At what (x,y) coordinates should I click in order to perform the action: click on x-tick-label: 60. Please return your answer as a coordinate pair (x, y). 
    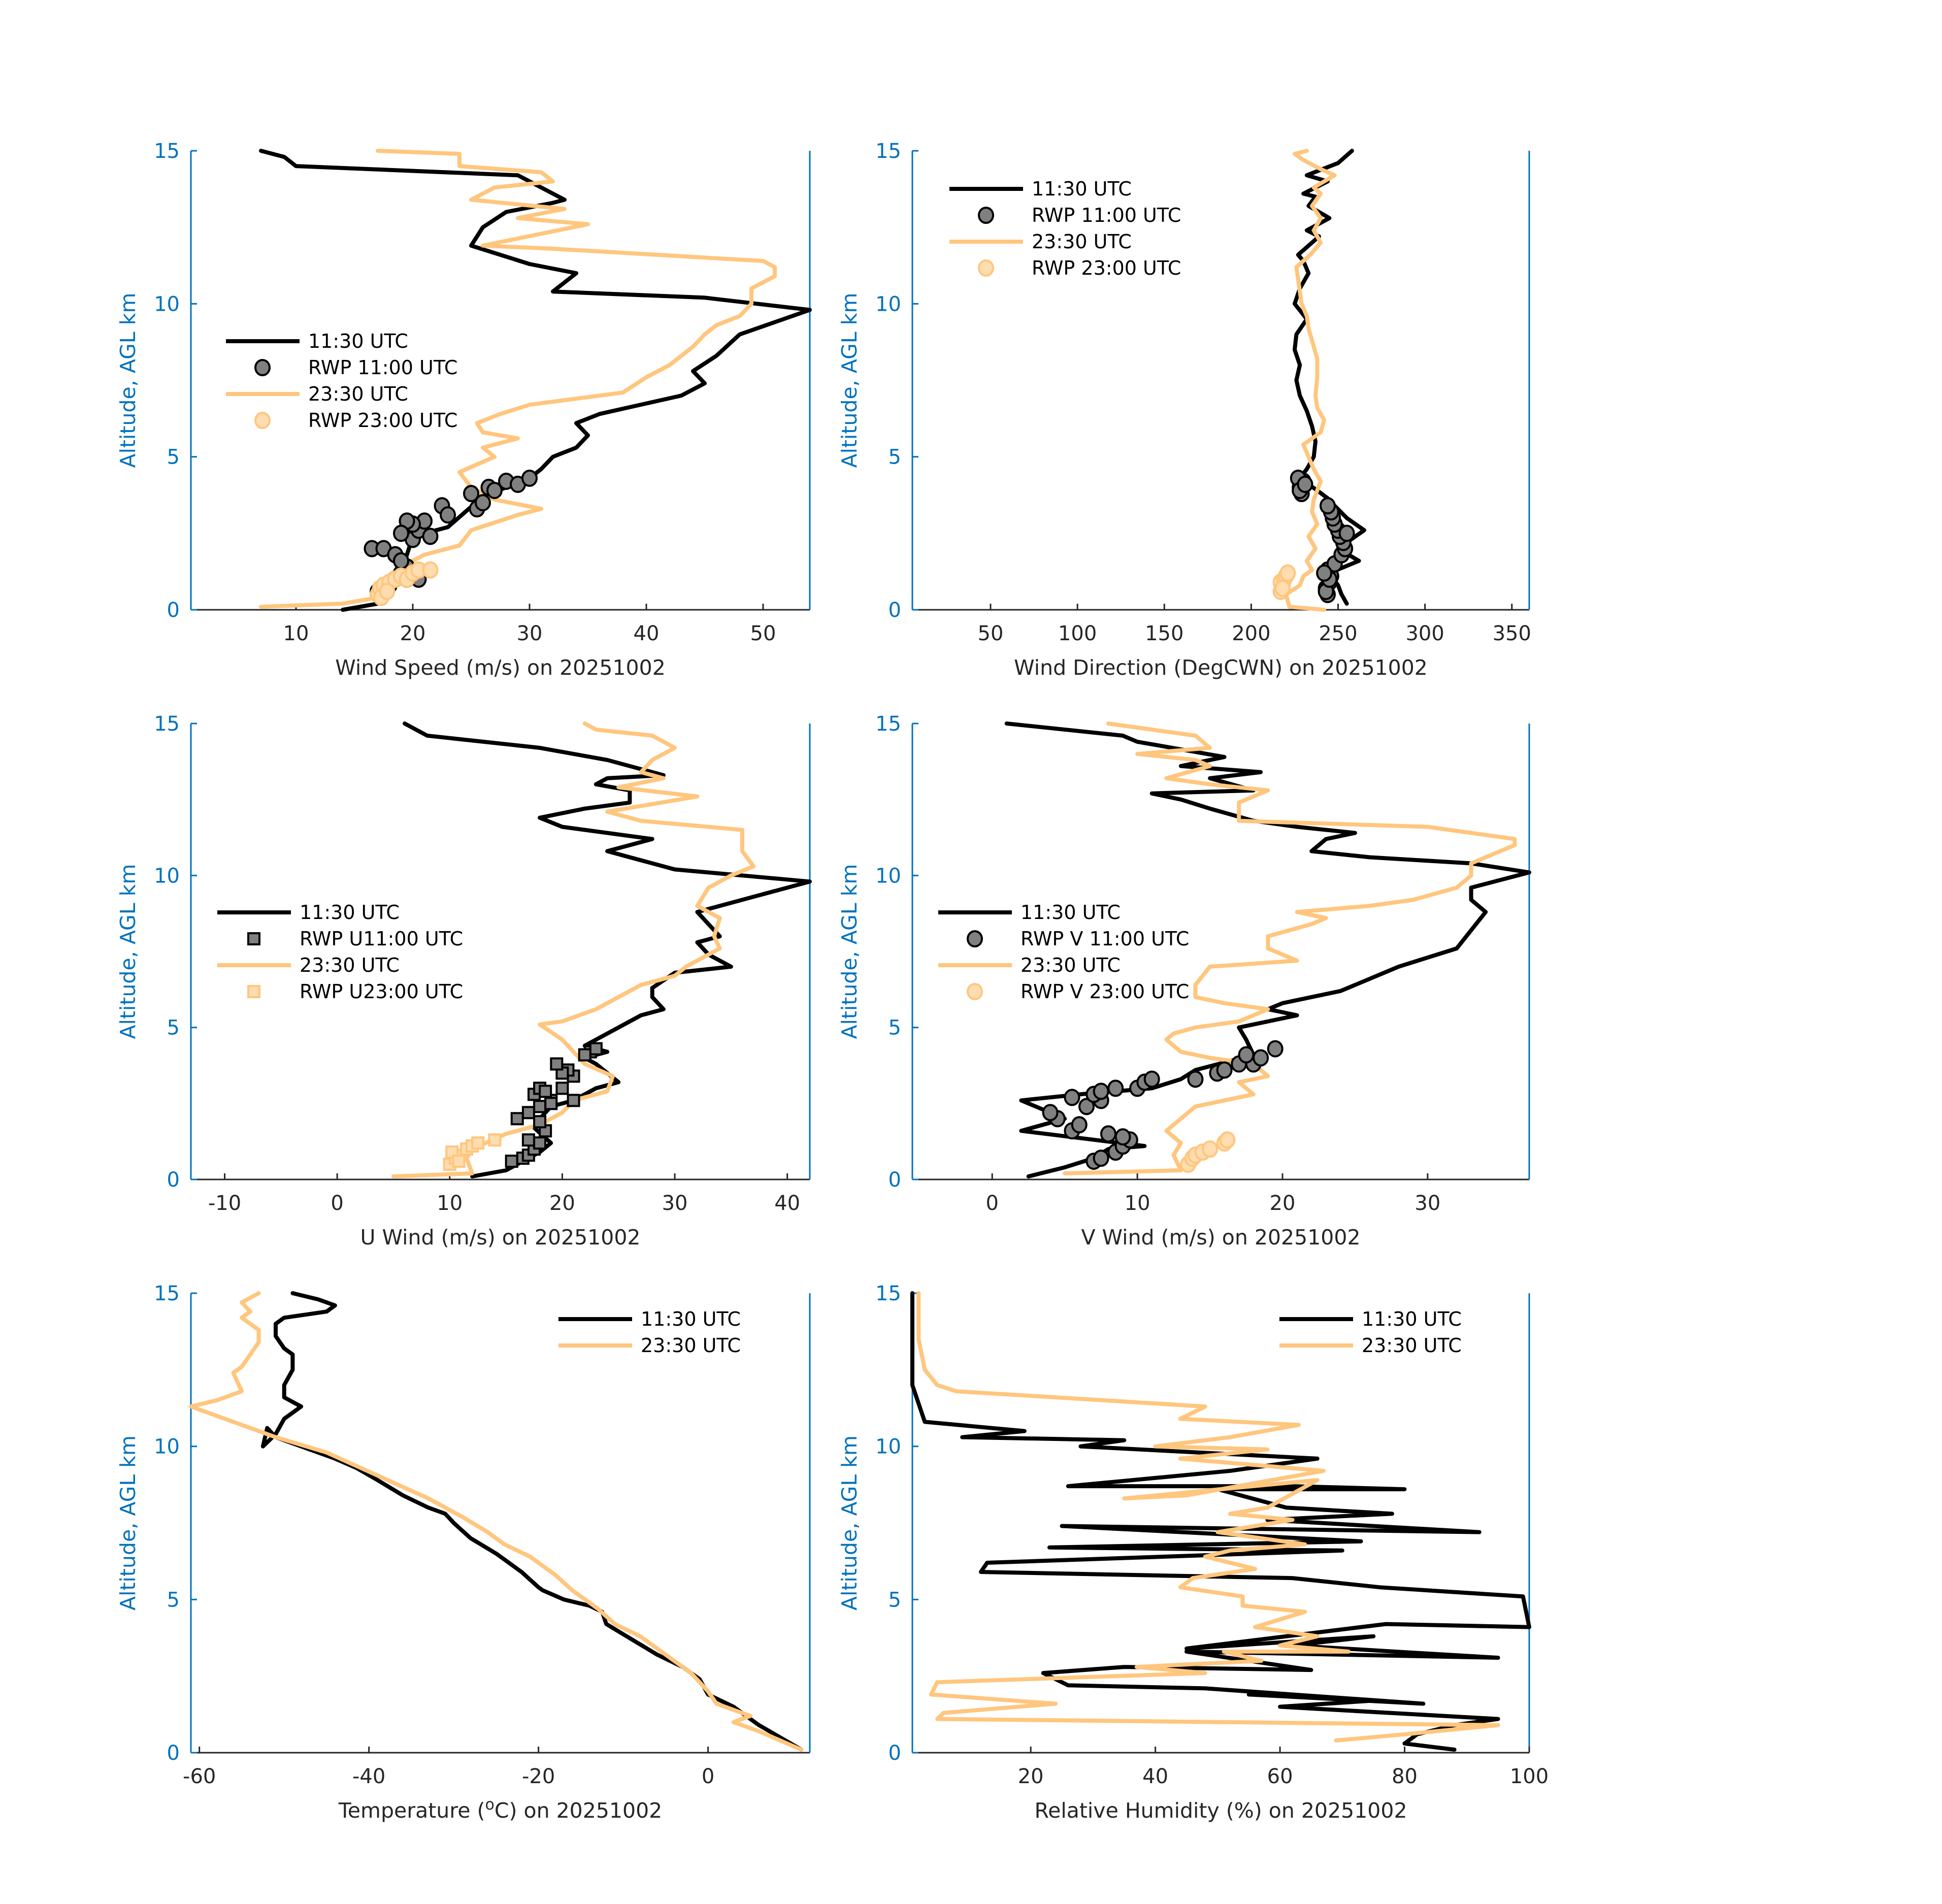
    Looking at the image, I should click on (1280, 1777).